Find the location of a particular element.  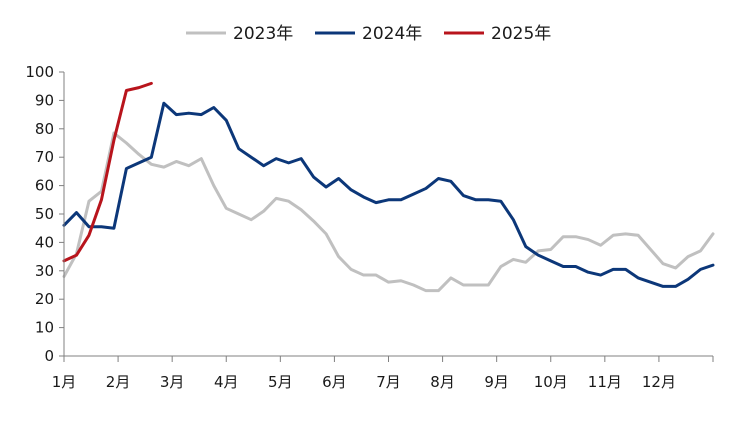

x-tick-label: 6月 is located at coordinates (334, 382).